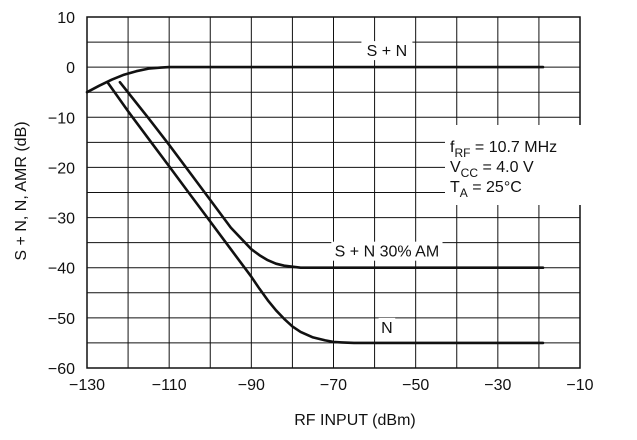 The height and width of the screenshot is (440, 637). What do you see at coordinates (61, 118) in the screenshot?
I see `y-tick-label: −10` at bounding box center [61, 118].